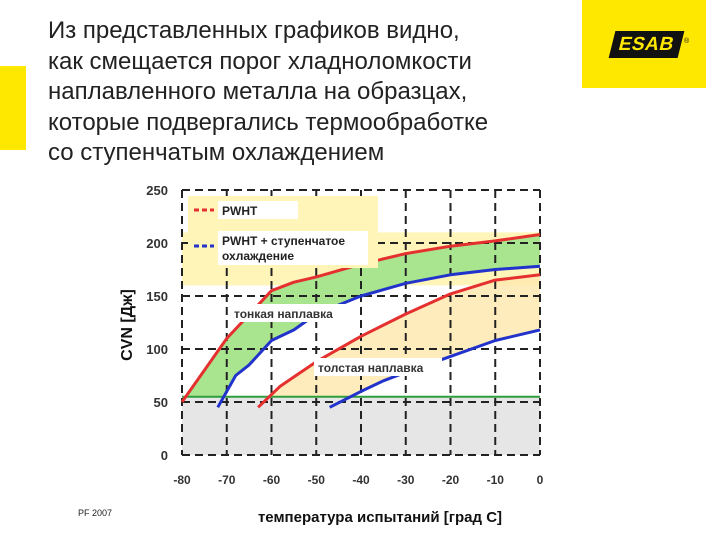 The width and height of the screenshot is (720, 540). What do you see at coordinates (260, 61) in the screenshot?
I see `title-line: как смещается порог хладноломкости` at bounding box center [260, 61].